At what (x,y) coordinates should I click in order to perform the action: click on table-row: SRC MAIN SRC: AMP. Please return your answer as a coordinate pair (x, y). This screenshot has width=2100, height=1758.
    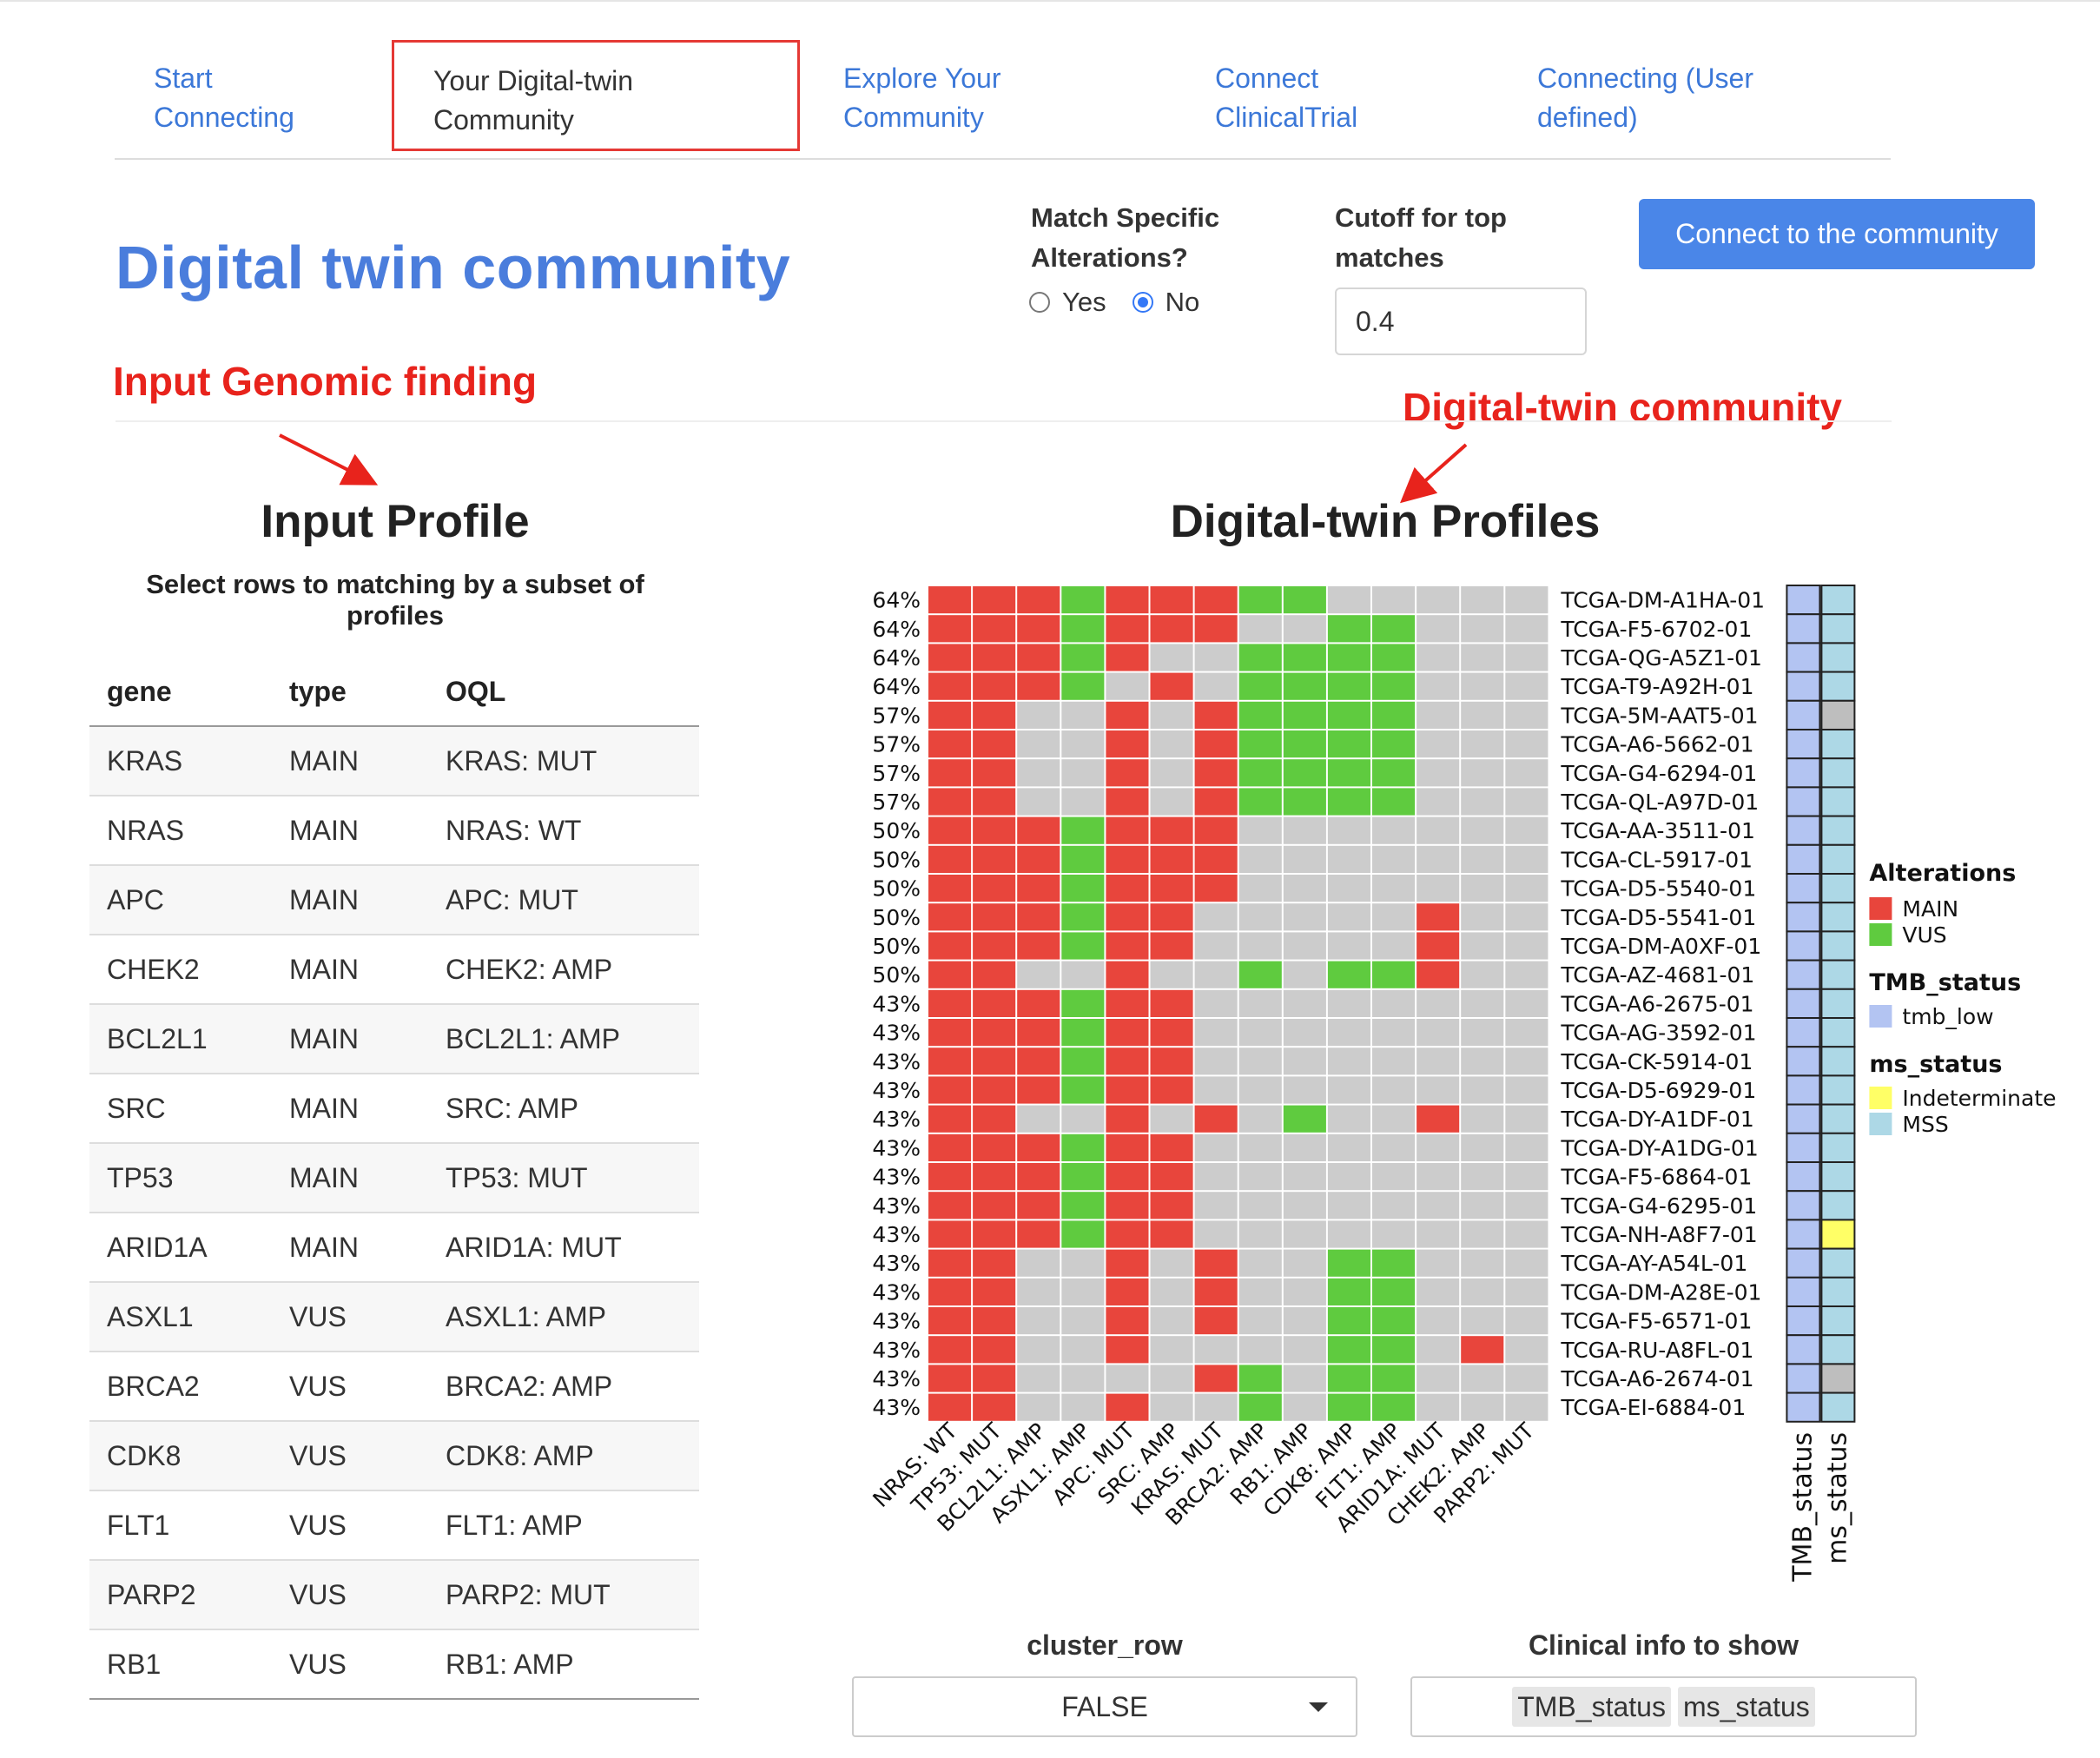
    Looking at the image, I should click on (394, 1109).